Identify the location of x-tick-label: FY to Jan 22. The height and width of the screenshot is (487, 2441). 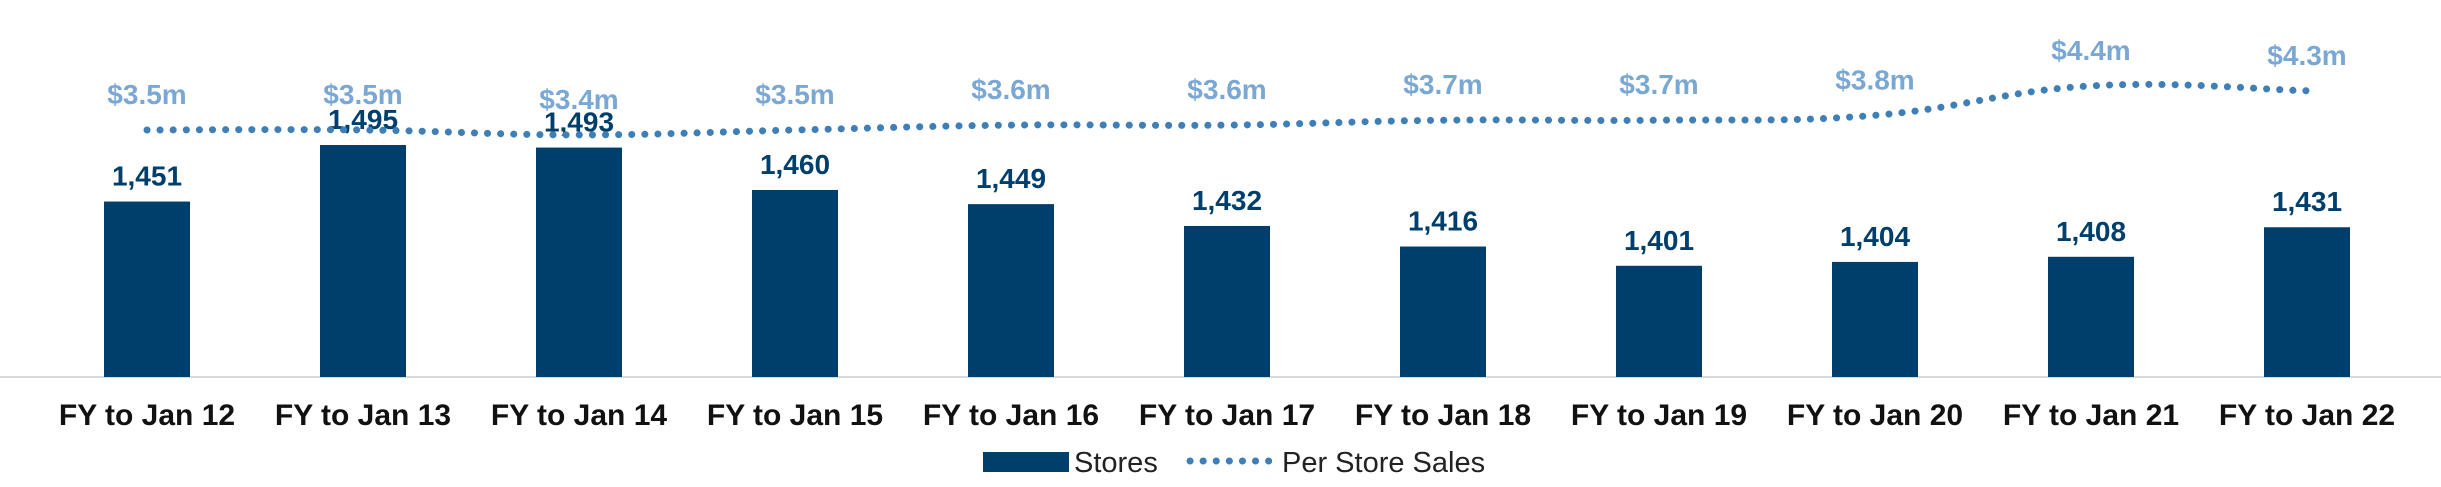
(2307, 415).